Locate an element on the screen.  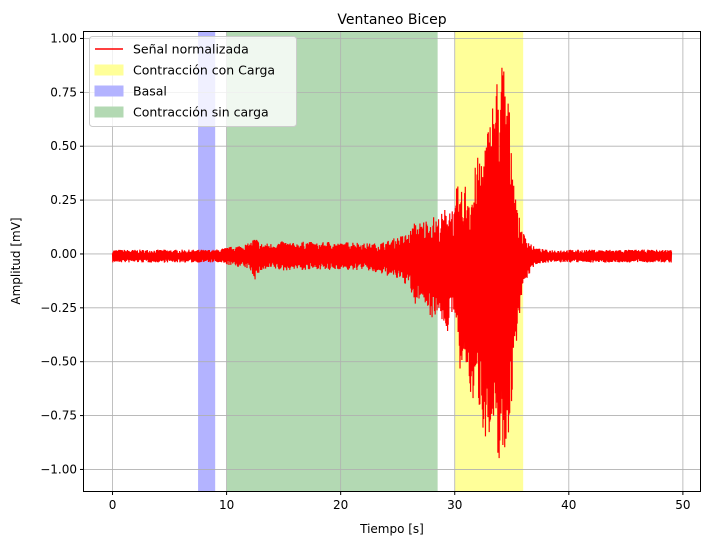
legend-label-2: Basal is located at coordinates (150, 91).